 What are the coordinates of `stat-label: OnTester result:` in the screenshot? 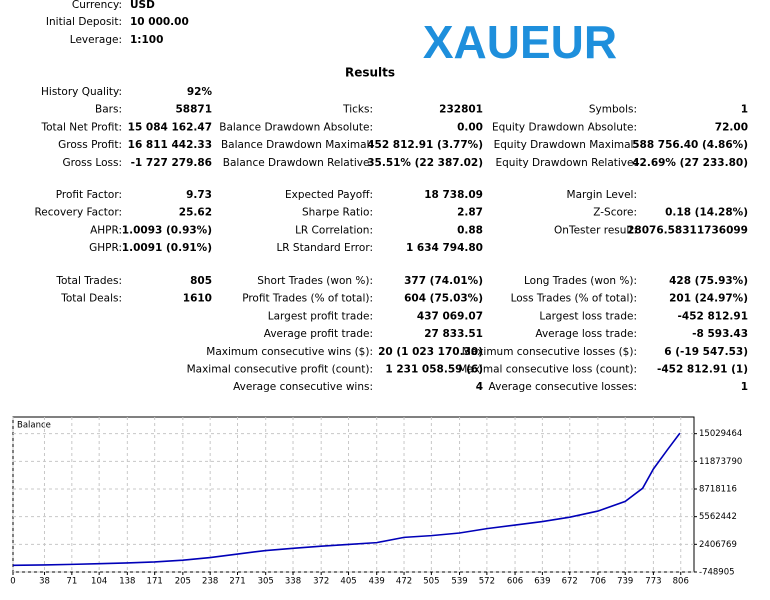 It's located at (595, 230).